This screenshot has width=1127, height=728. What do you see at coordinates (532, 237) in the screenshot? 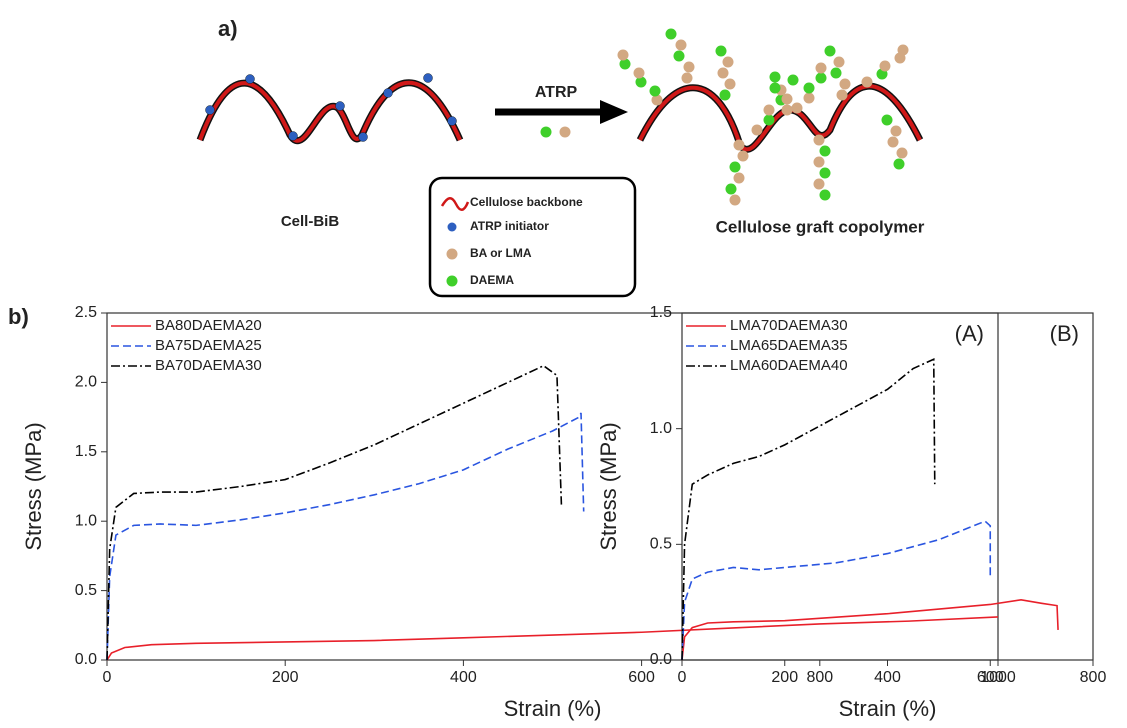
I see `legend-box` at bounding box center [532, 237].